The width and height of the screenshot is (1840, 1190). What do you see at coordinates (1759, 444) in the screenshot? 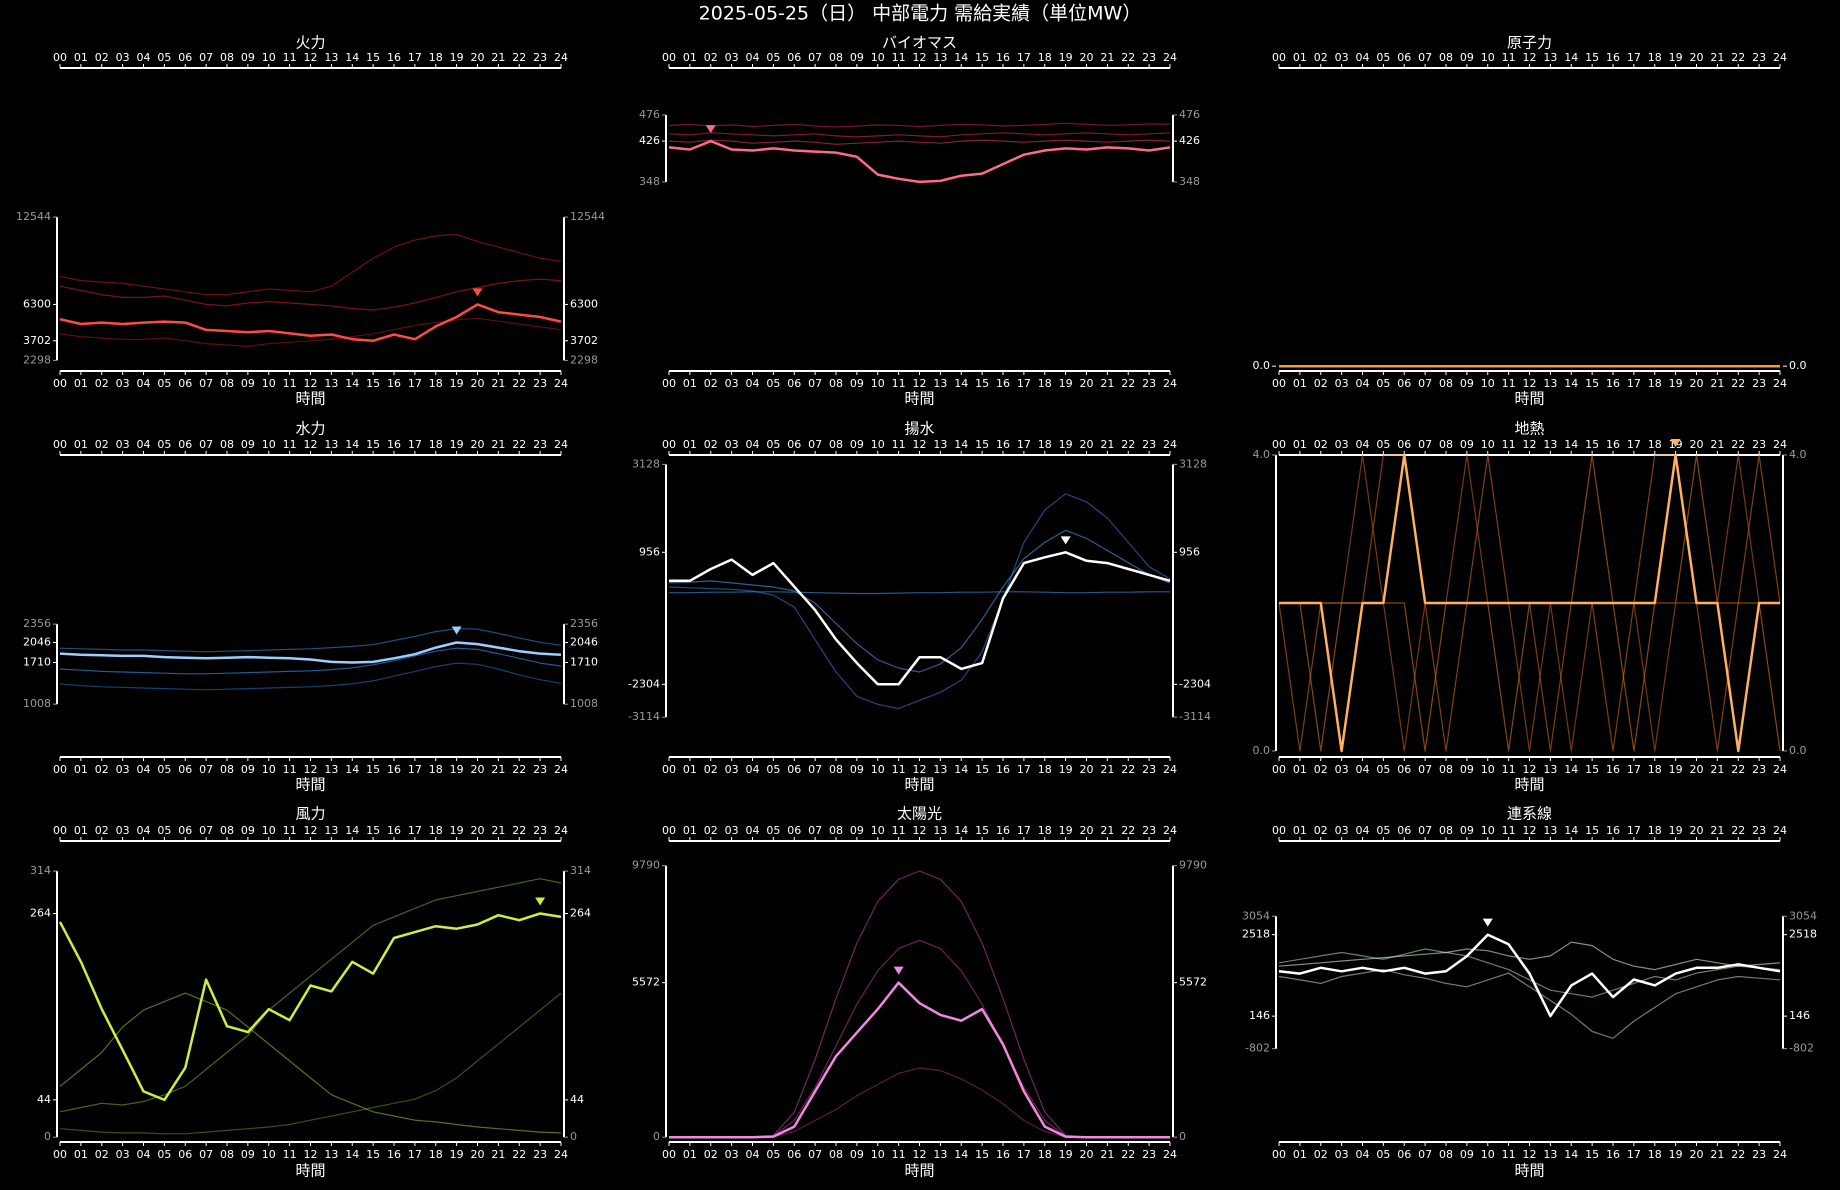
I see `x-tick-label: 23` at bounding box center [1759, 444].